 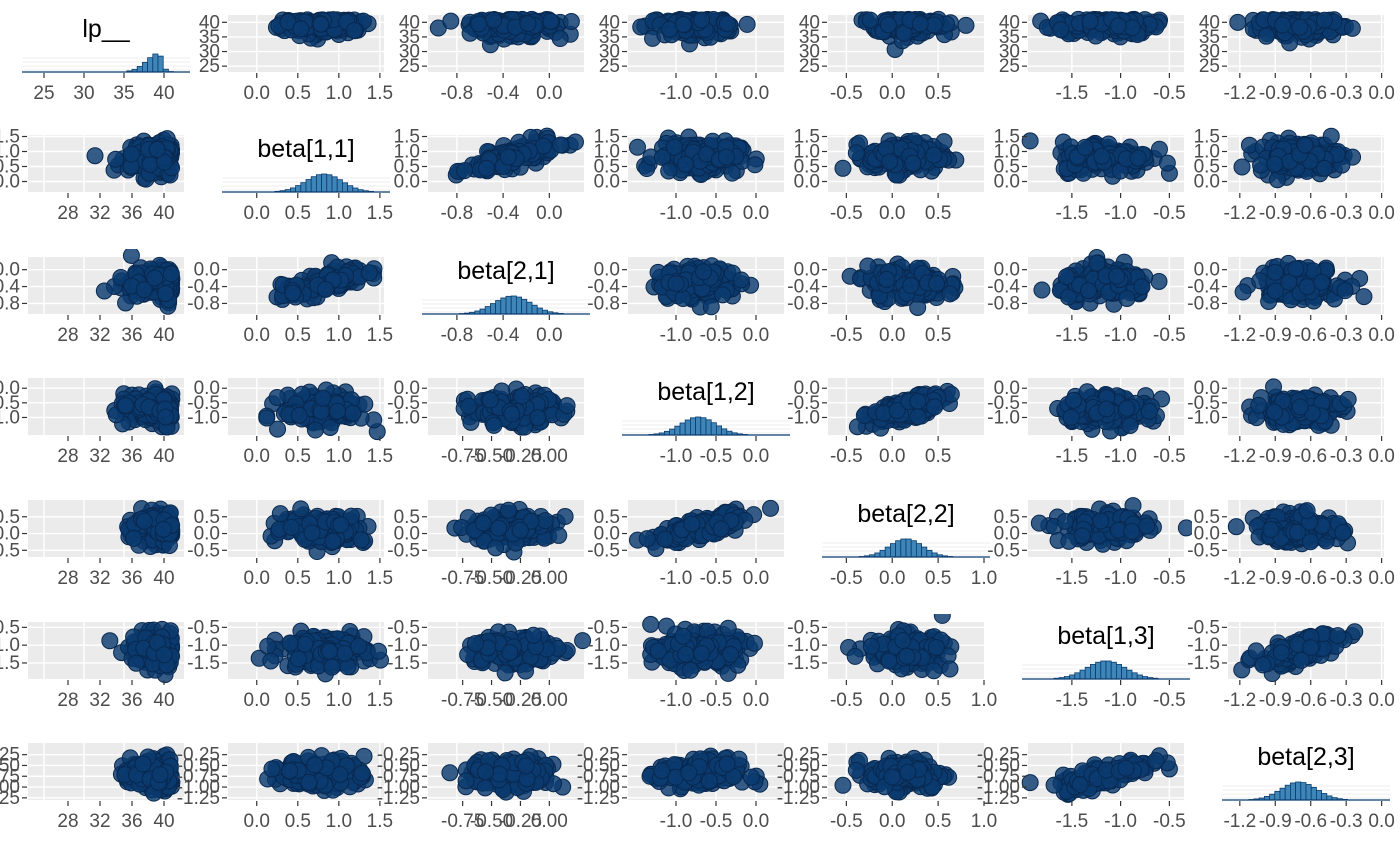 I want to click on panel-2-3: 0.00.51.01.5-0.8 -0.4 0.0, so click(x=489, y=175).